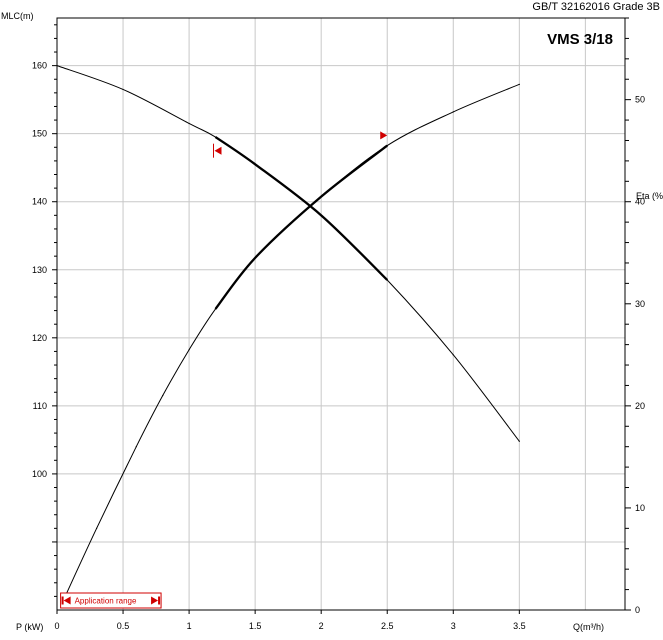  Describe the element at coordinates (40, 406) in the screenshot. I see `y-left-tick-label: 110` at that location.